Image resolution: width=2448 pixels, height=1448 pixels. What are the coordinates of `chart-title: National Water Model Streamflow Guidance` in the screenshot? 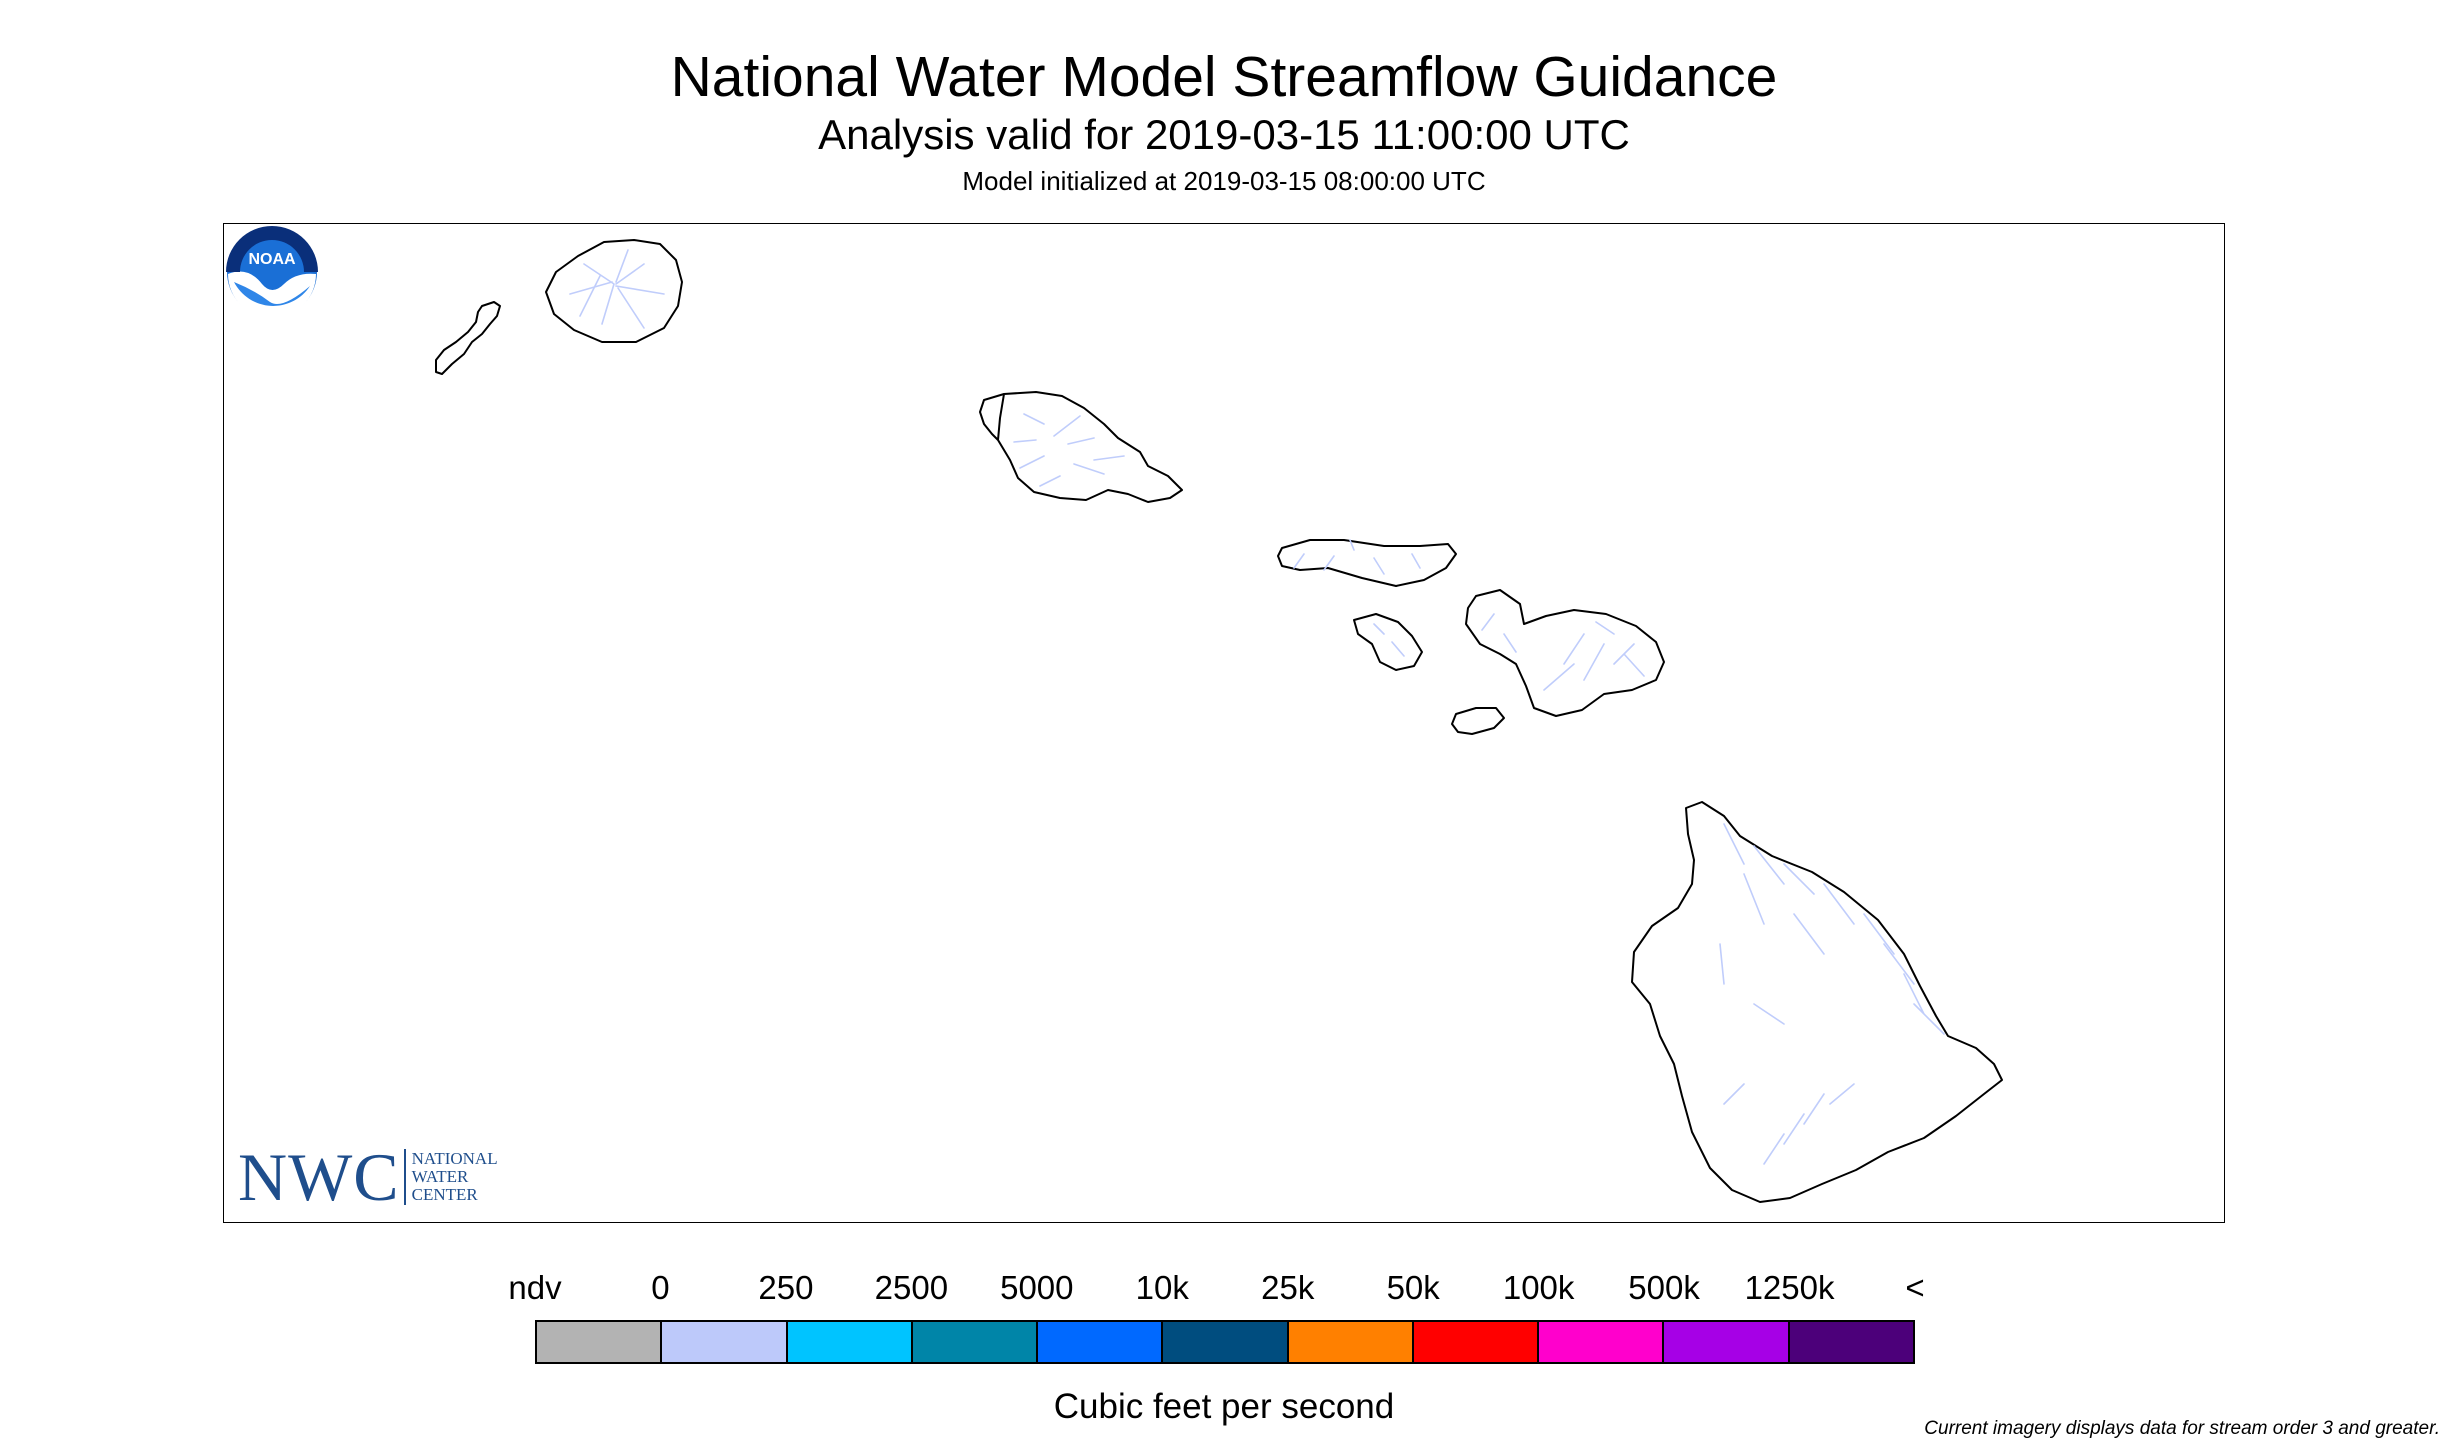 It's located at (1224, 77).